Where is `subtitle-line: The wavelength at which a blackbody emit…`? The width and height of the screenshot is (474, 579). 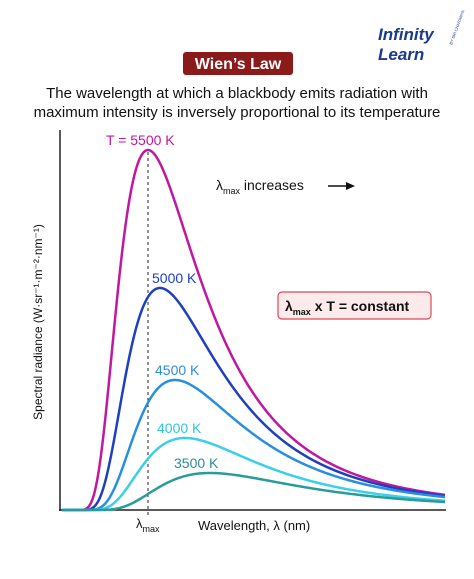 subtitle-line: The wavelength at which a blackbody emit… is located at coordinates (237, 93).